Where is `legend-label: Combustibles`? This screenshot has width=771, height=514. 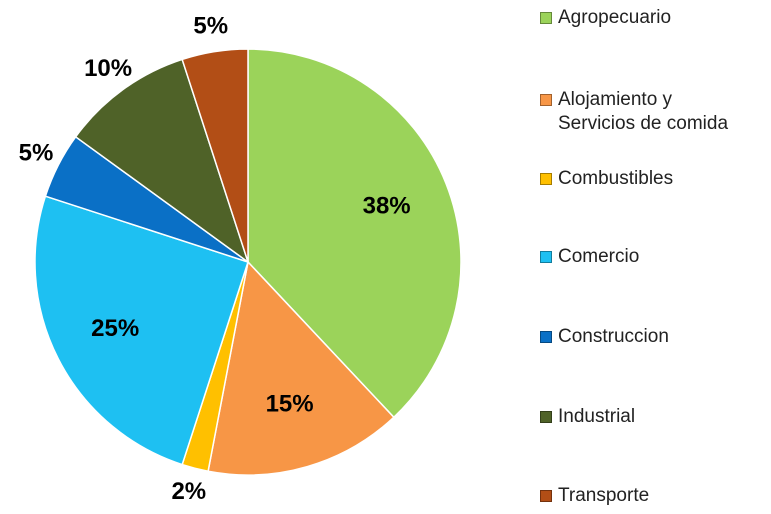 legend-label: Combustibles is located at coordinates (616, 178).